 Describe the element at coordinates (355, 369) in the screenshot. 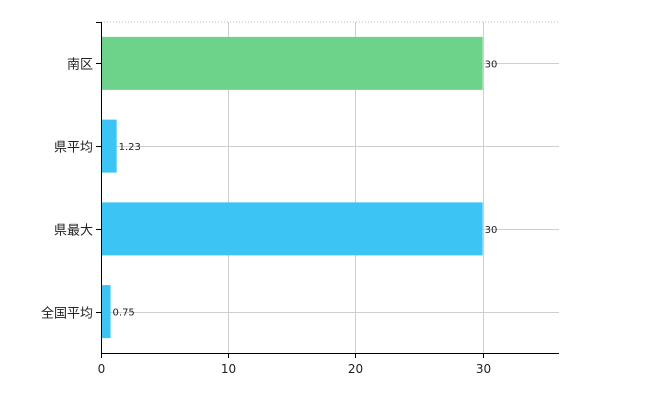

I see `x-tick-label-2: 20` at that location.